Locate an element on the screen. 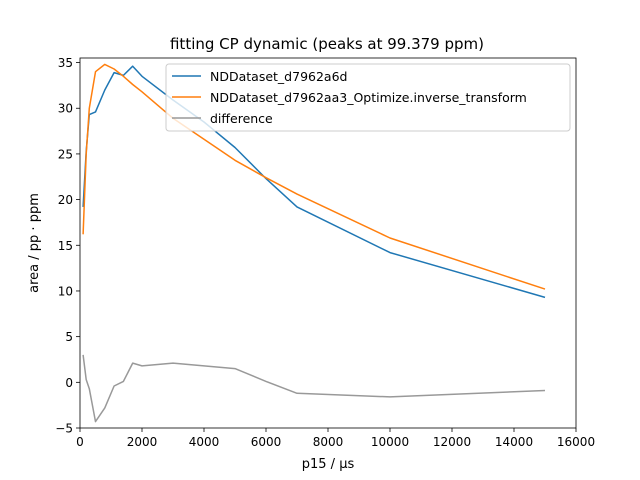 This screenshot has height=480, width=640. y-tick-label: 5 is located at coordinates (69, 337).